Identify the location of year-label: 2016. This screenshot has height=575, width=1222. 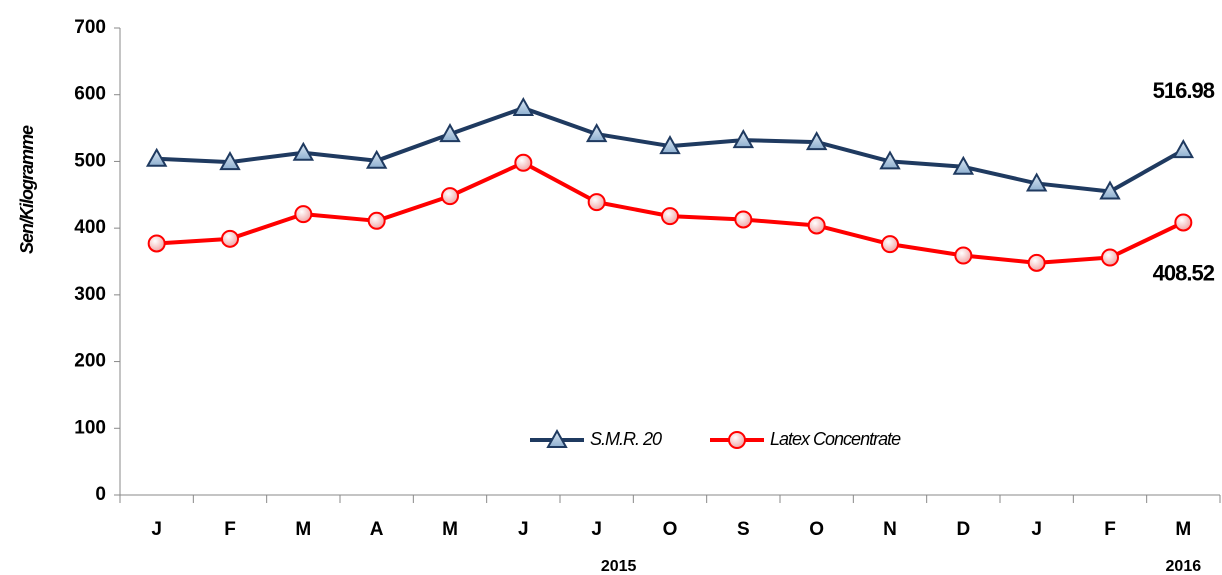
(1184, 566).